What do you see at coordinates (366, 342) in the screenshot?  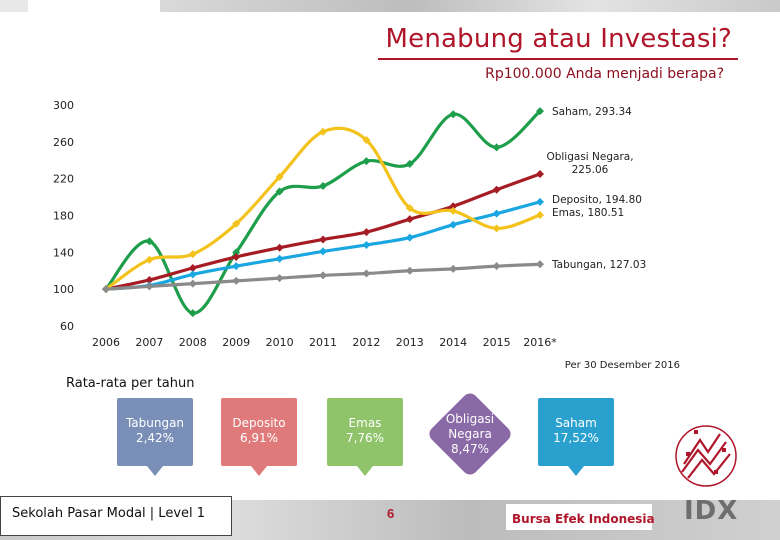 I see `x-tick-label: 2012` at bounding box center [366, 342].